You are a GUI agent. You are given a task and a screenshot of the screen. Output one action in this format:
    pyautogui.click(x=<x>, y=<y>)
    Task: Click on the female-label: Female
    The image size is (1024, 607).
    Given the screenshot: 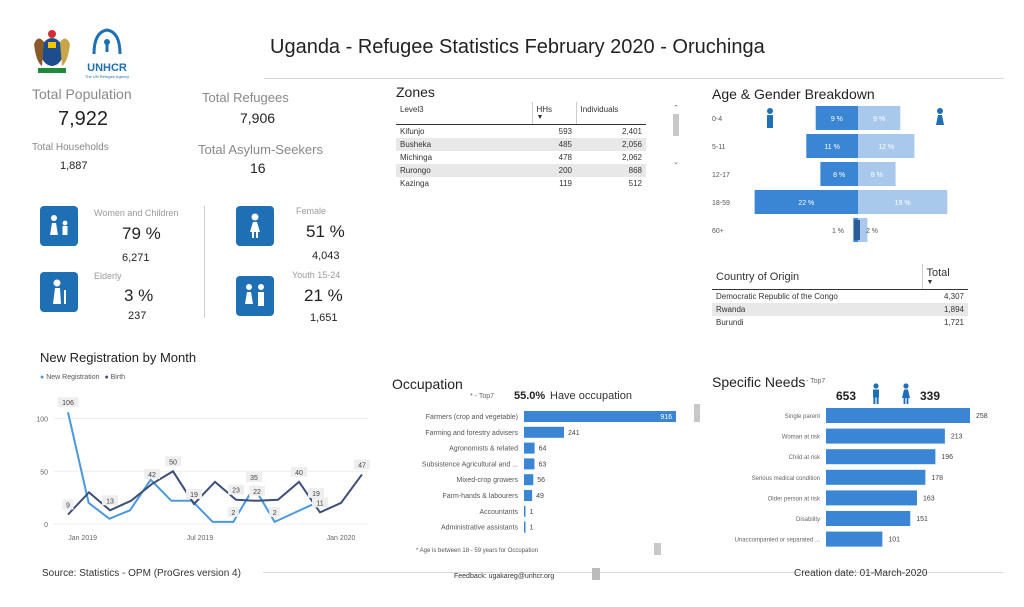 What is the action you would take?
    pyautogui.click(x=311, y=211)
    